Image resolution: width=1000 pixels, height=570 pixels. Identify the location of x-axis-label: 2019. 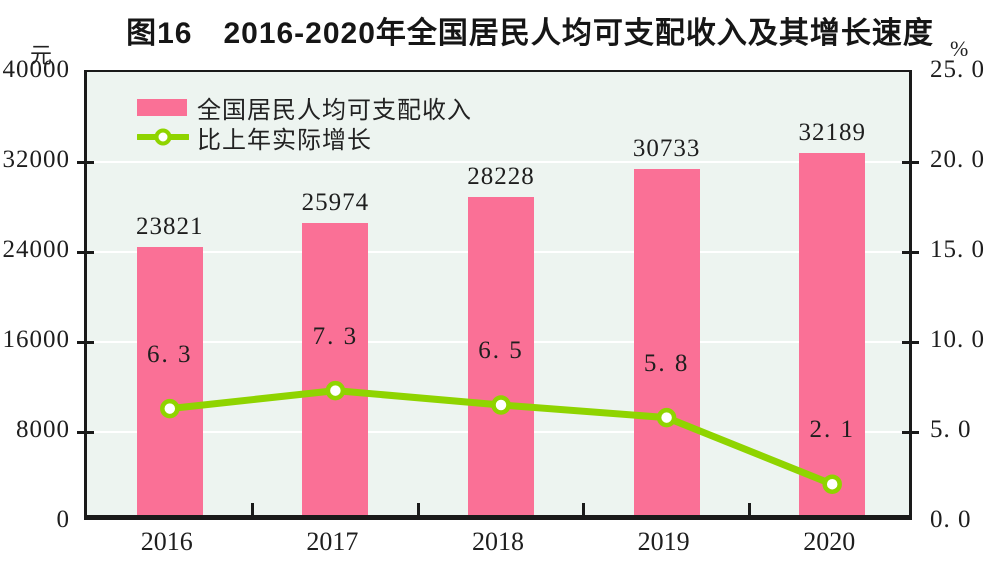
(663, 541).